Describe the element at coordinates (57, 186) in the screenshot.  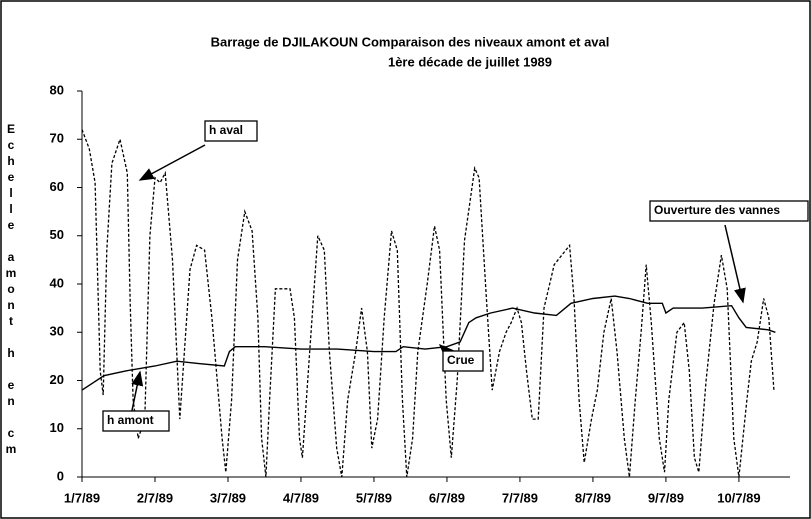
I see `y-tick-label: 60` at that location.